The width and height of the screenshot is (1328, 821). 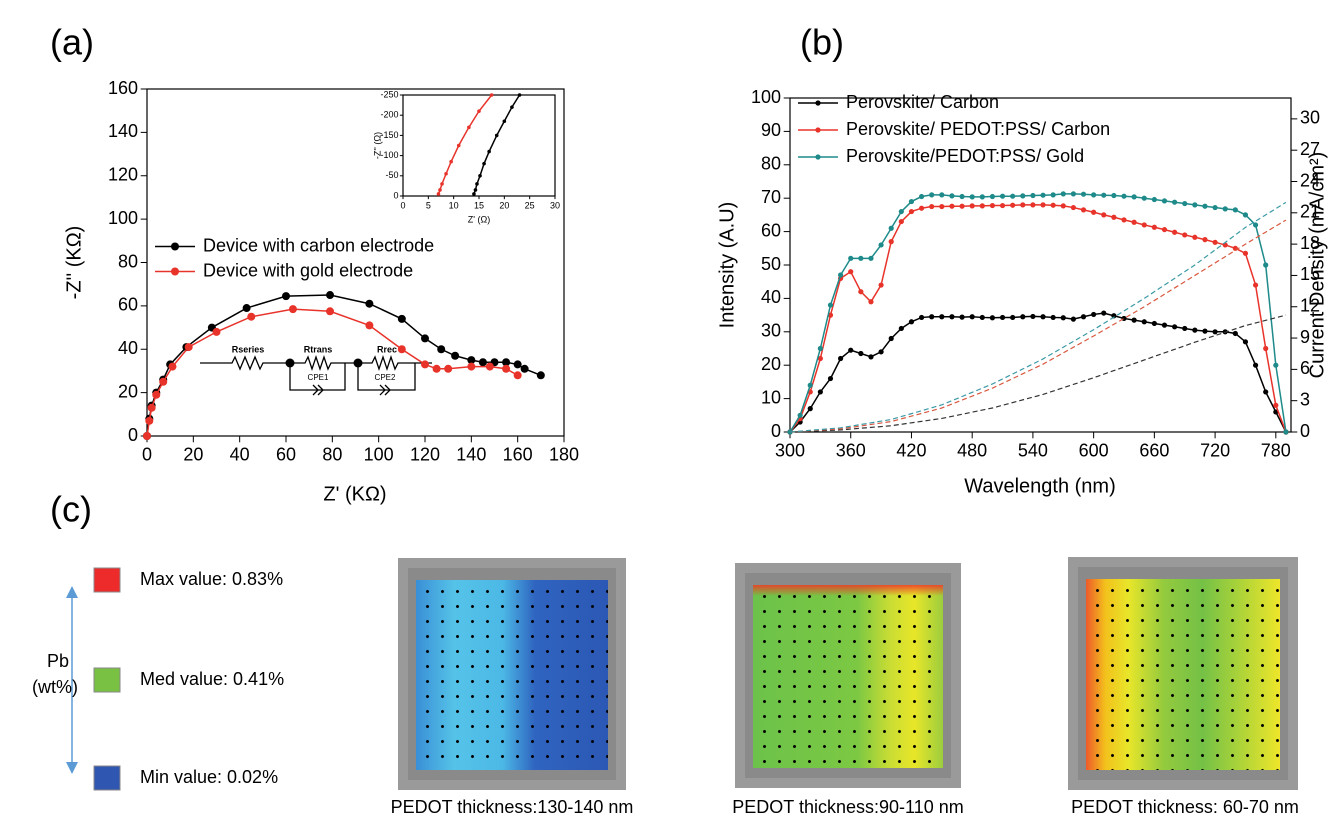 I want to click on circuit, so click(x=316, y=375).